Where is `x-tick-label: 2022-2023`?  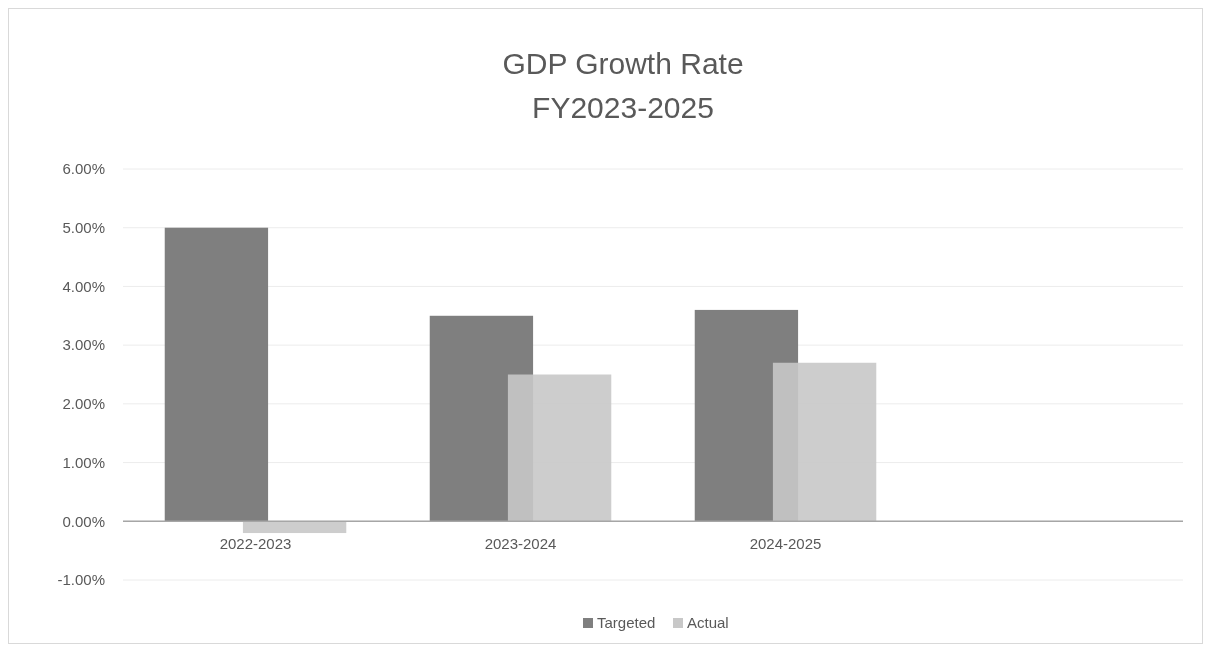
x-tick-label: 2022-2023 is located at coordinates (255, 544).